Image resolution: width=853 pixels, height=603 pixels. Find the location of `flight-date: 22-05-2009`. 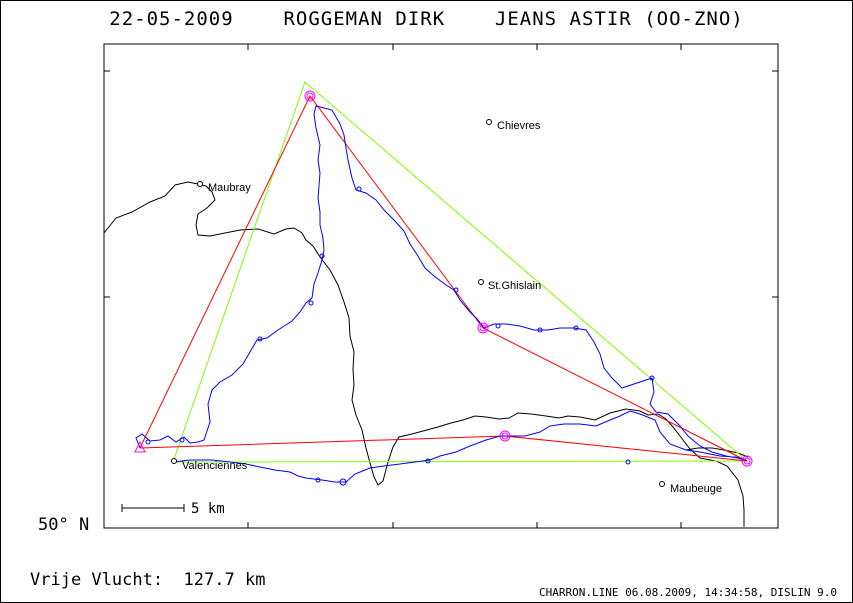

flight-date: 22-05-2009 is located at coordinates (171, 19).